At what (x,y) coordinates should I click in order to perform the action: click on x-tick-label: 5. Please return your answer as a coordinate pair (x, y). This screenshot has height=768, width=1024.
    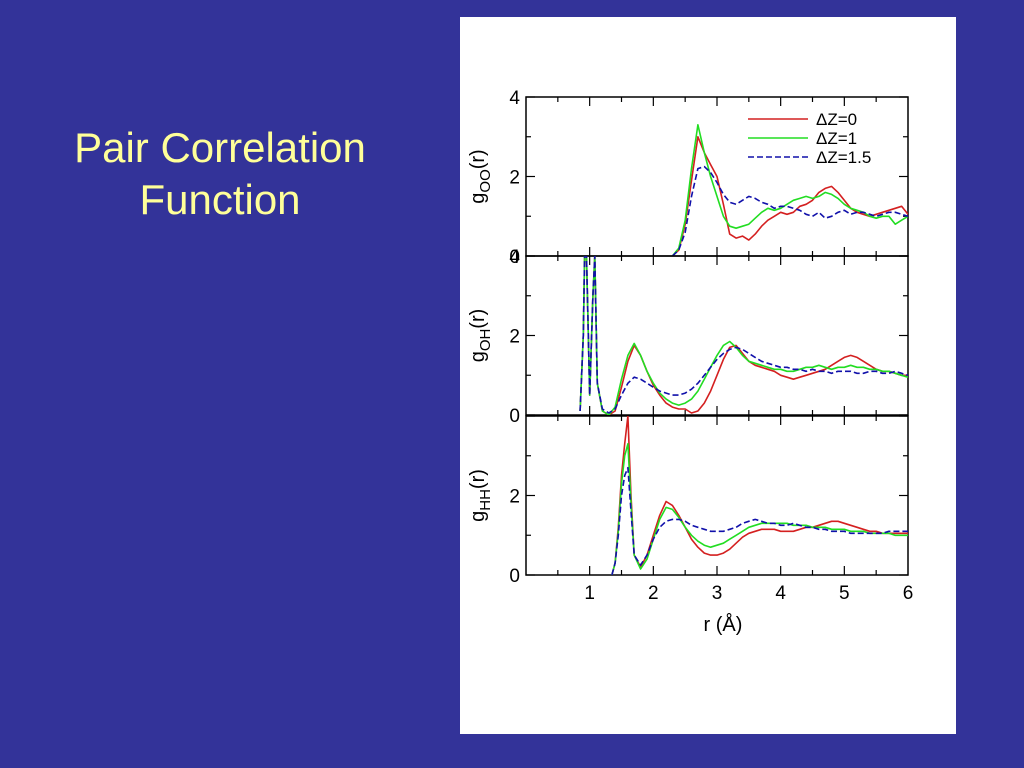
    Looking at the image, I should click on (844, 593).